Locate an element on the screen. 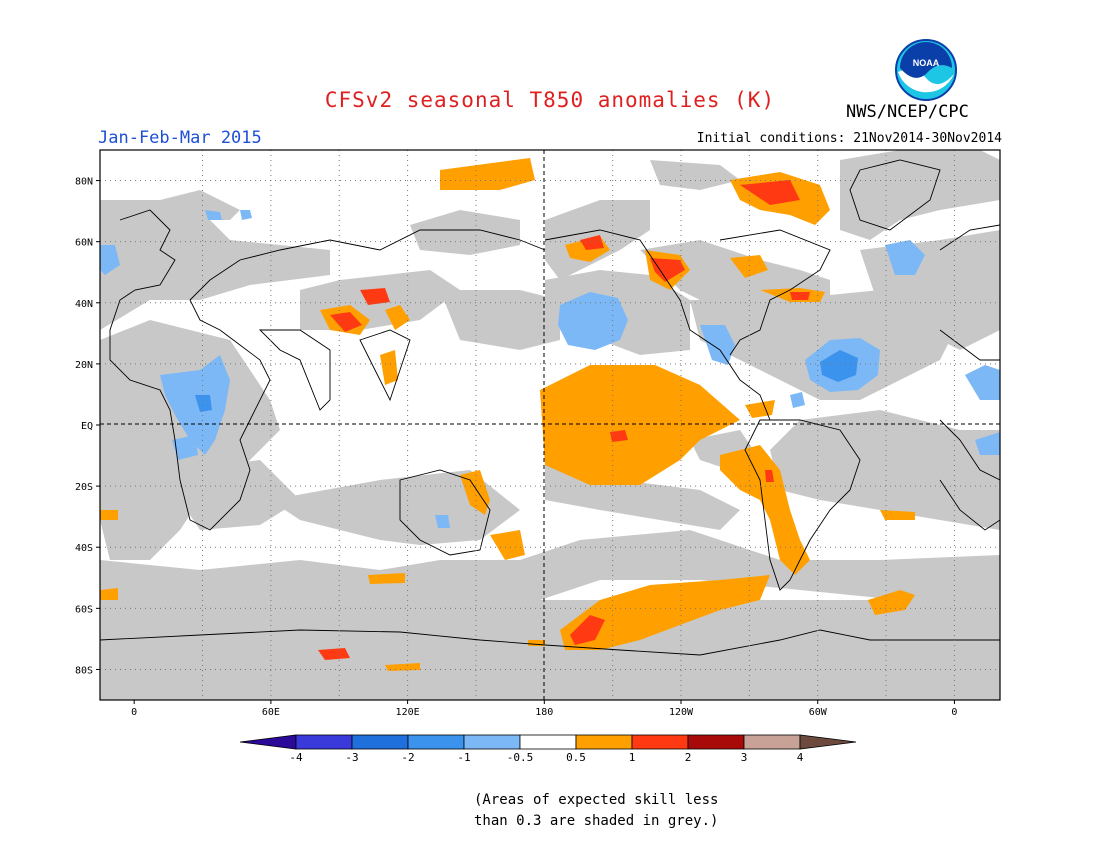  colorbar-arrow-high is located at coordinates (828, 742).